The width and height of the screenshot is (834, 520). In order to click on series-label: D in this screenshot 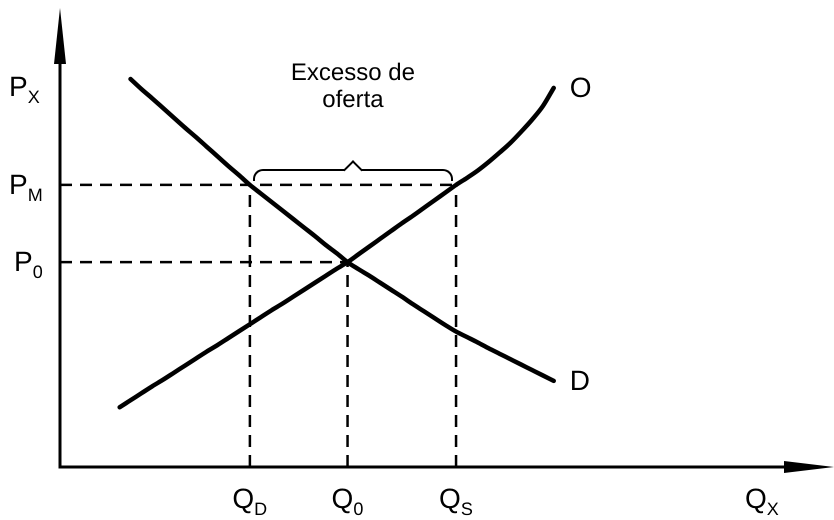, I will do `click(580, 380)`.